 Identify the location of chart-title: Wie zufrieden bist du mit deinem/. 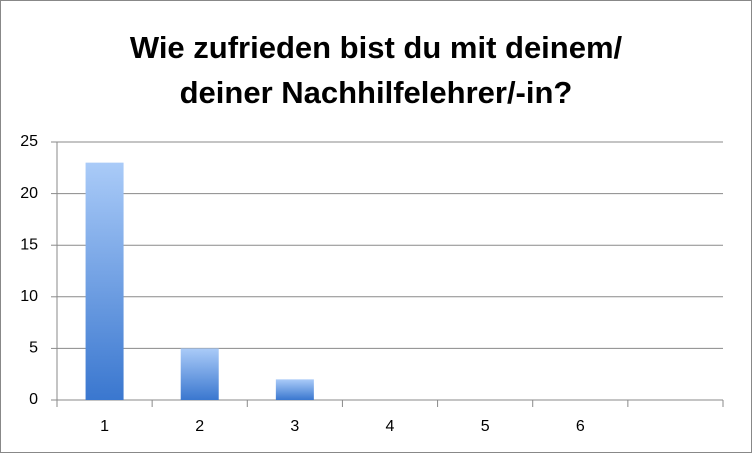
(376, 47).